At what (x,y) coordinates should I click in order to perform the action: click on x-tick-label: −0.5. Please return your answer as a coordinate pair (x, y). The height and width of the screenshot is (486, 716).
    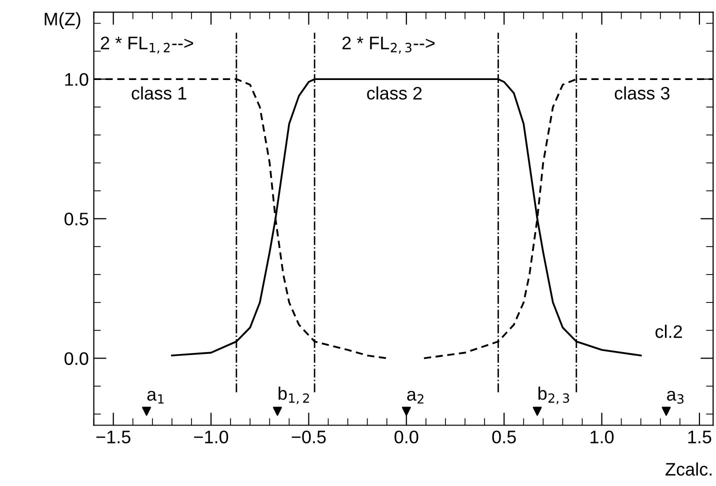
    Looking at the image, I should click on (309, 437).